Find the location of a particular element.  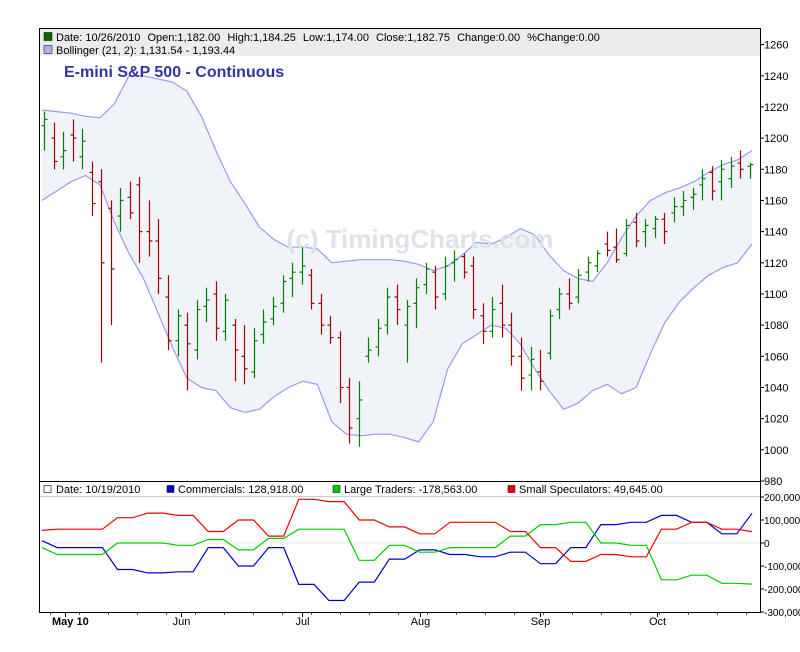

price-tick-label: 1060 is located at coordinates (776, 357).